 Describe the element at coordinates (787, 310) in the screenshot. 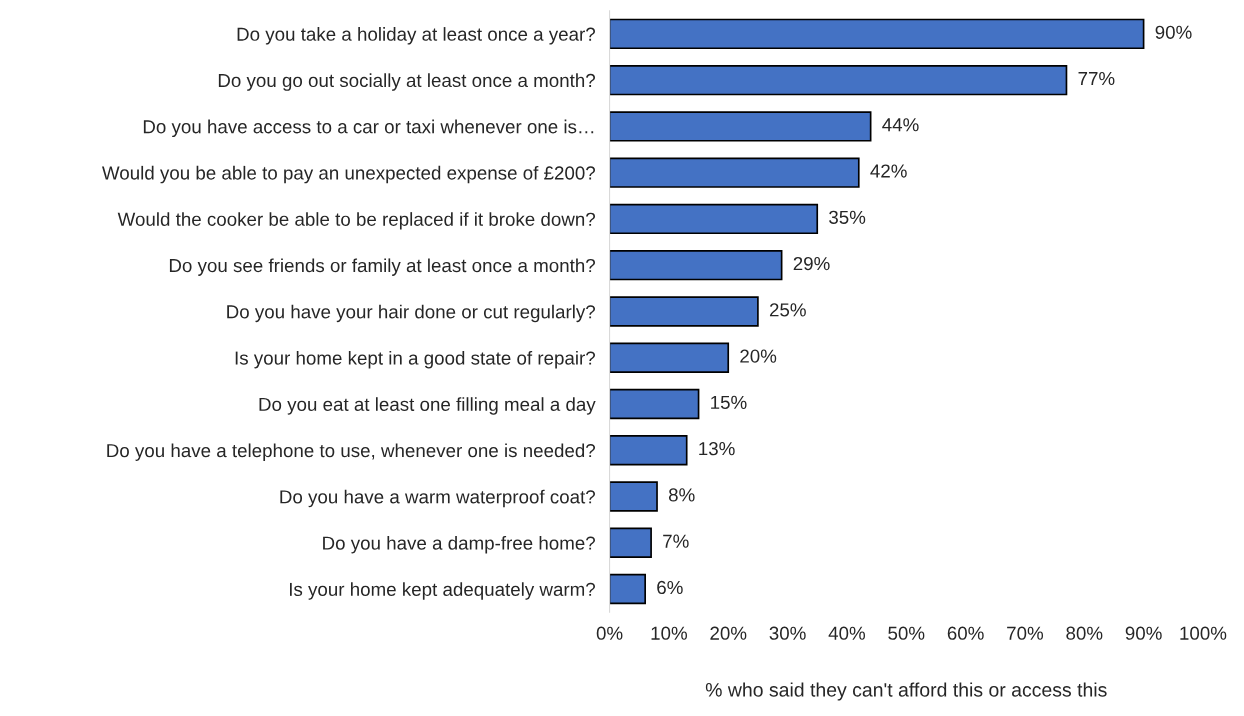

I see `data-label: 25%` at that location.